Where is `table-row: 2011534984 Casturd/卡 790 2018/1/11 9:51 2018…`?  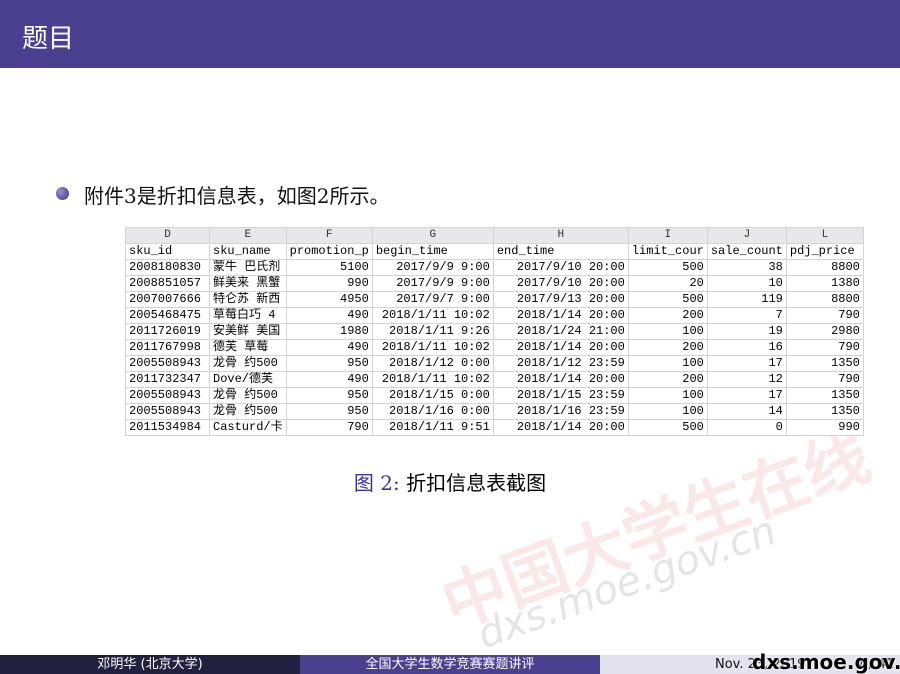
table-row: 2011534984 Casturd/卡 790 2018/1/11 9:51 2018… is located at coordinates (494, 427).